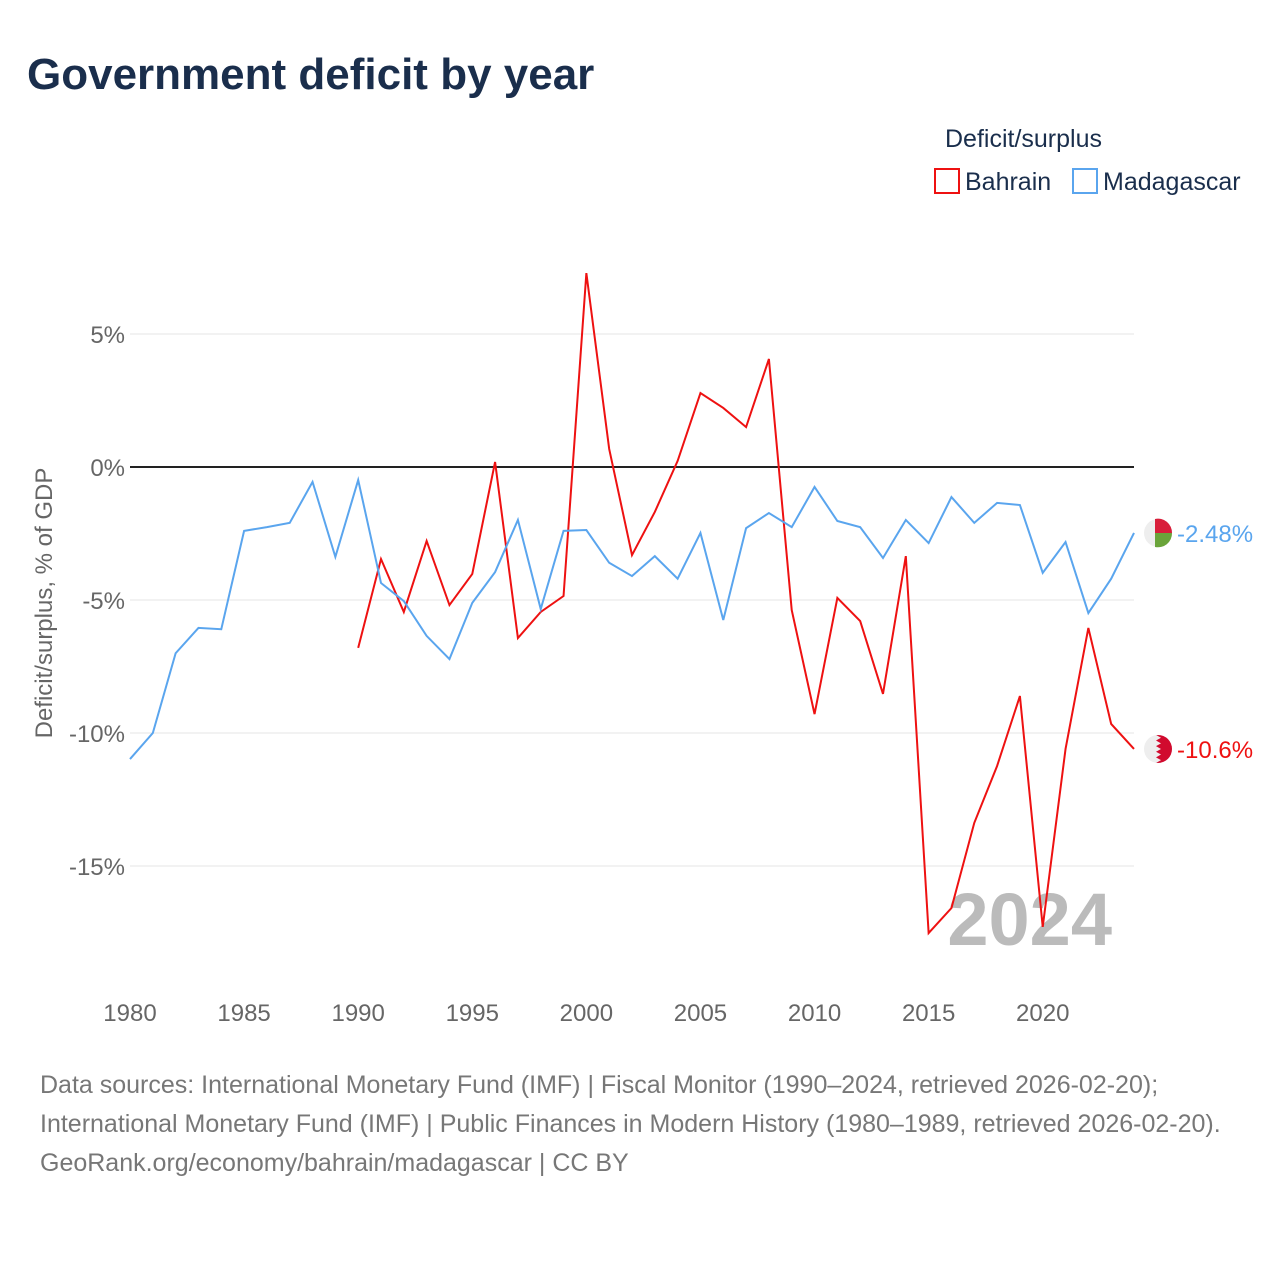 This screenshot has height=1280, width=1280. I want to click on x-tick-label: 2020, so click(1042, 1013).